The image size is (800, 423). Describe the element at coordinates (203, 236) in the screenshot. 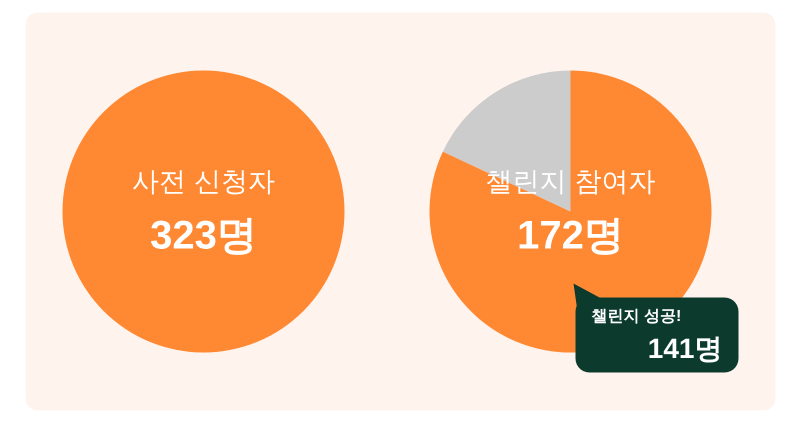

I see `text: 323명` at that location.